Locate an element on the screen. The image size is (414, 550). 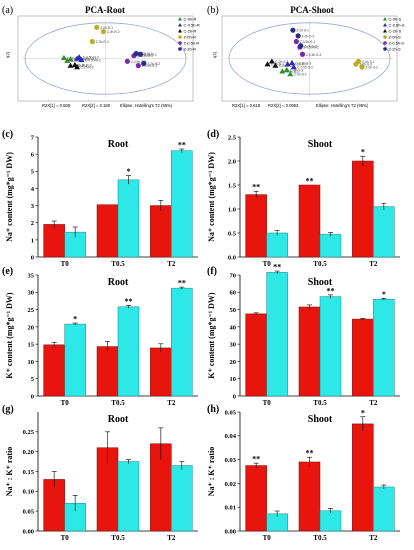
chart-title-h: Shoot is located at coordinates (320, 419).